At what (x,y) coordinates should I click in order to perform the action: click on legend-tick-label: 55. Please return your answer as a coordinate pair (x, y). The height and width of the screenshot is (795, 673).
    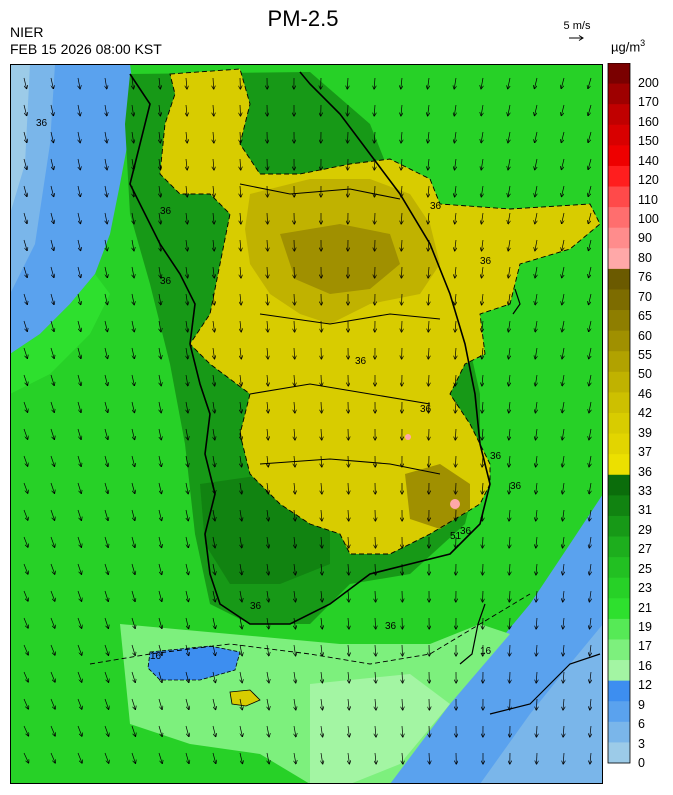
    Looking at the image, I should click on (645, 355).